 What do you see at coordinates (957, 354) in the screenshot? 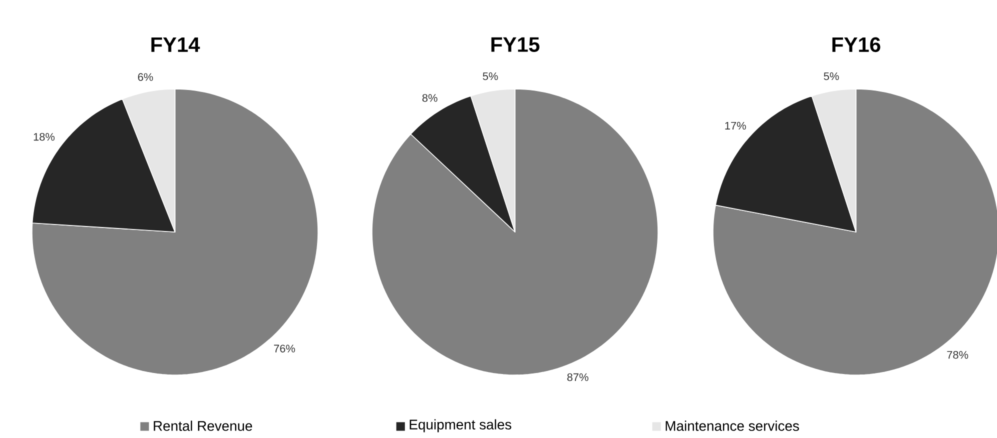
I see `data-label: 78%` at bounding box center [957, 354].